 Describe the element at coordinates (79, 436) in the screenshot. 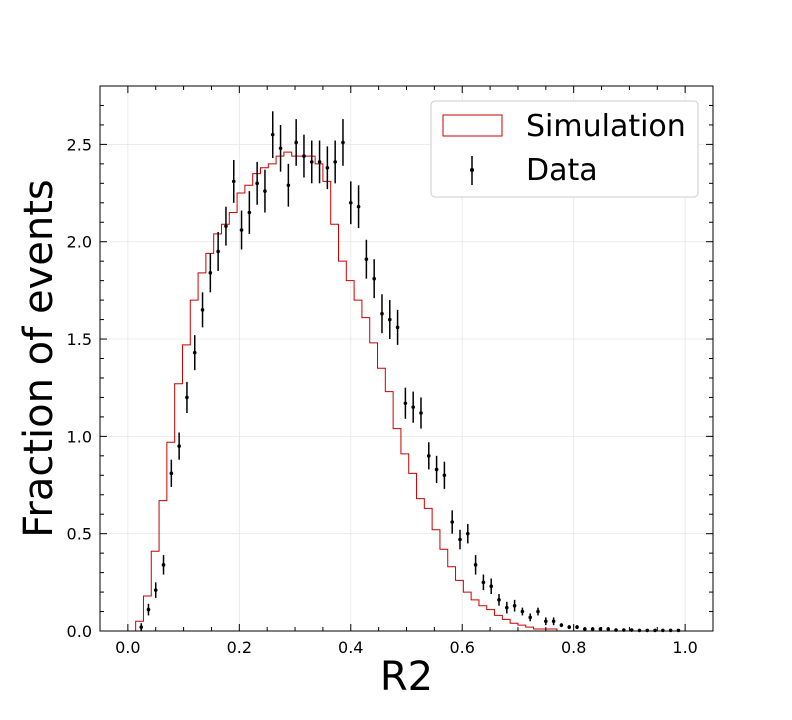

I see `y-tick-label: 1.0` at that location.